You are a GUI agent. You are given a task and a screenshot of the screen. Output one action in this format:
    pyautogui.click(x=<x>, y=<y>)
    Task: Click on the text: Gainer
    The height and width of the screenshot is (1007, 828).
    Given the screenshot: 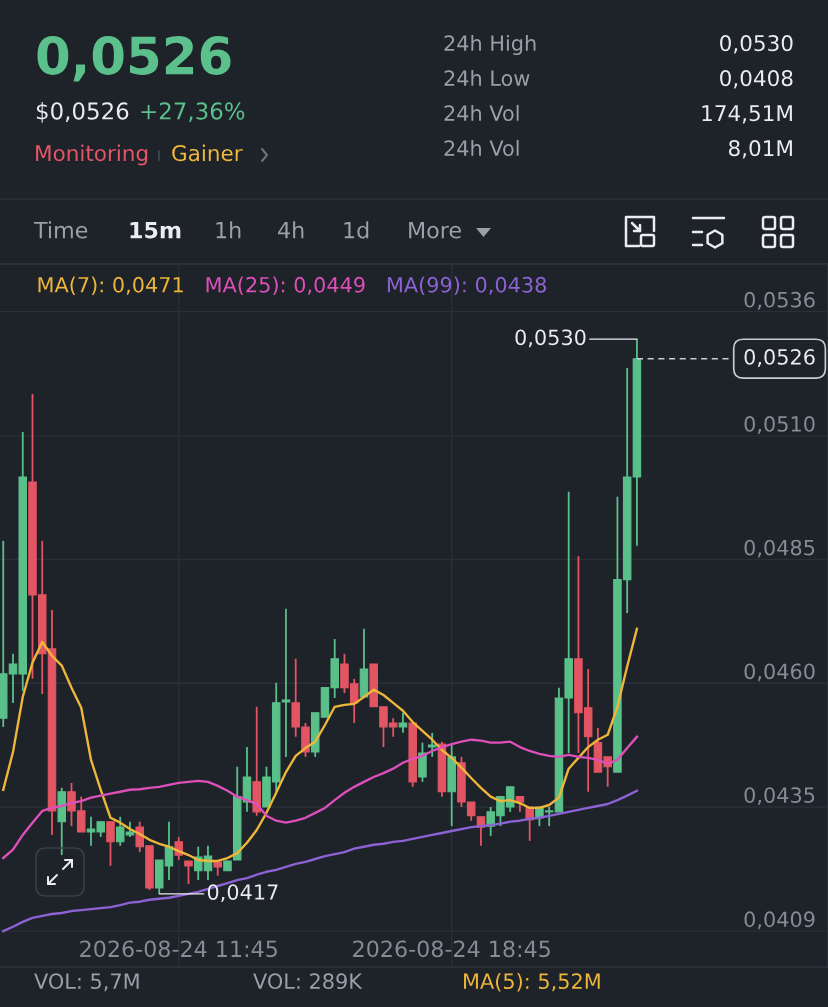 What is the action you would take?
    pyautogui.click(x=207, y=153)
    